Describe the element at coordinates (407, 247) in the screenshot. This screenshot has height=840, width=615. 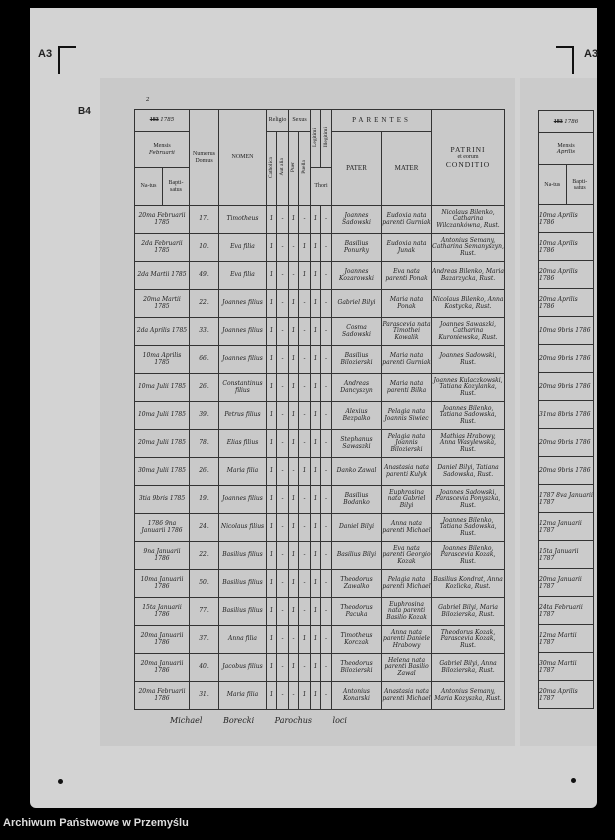
I see `mother-name: Eudoxia nata Junak` at that location.